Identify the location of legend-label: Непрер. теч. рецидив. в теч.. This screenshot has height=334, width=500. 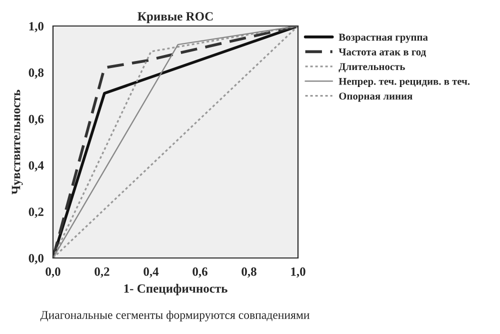
(404, 82).